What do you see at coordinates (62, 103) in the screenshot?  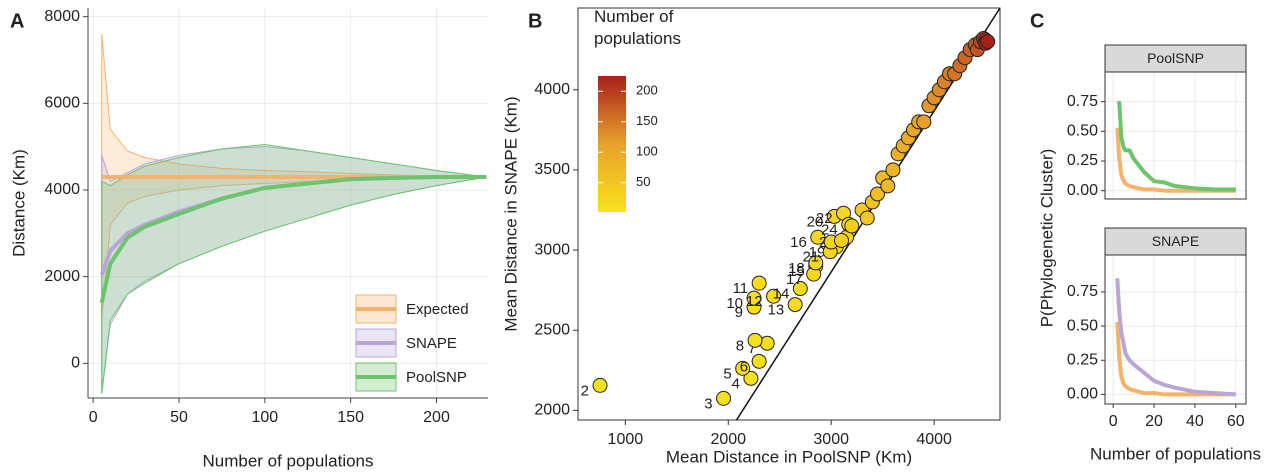 I see `y-tick-label: 6000` at bounding box center [62, 103].